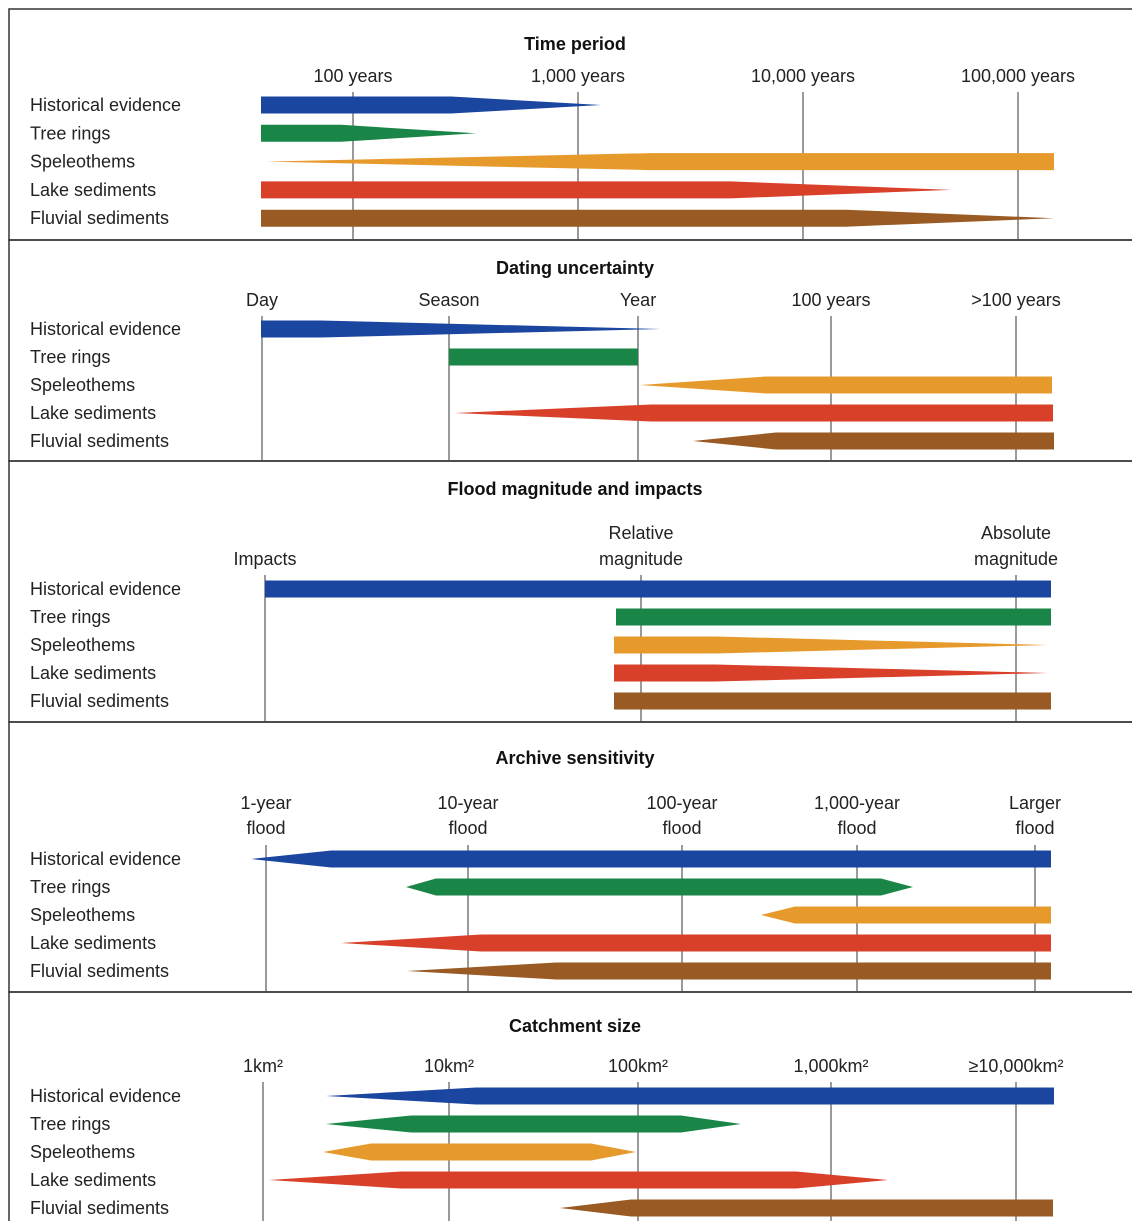 The image size is (1132, 1221). What do you see at coordinates (449, 1066) in the screenshot?
I see `axis-label: 10km²` at bounding box center [449, 1066].